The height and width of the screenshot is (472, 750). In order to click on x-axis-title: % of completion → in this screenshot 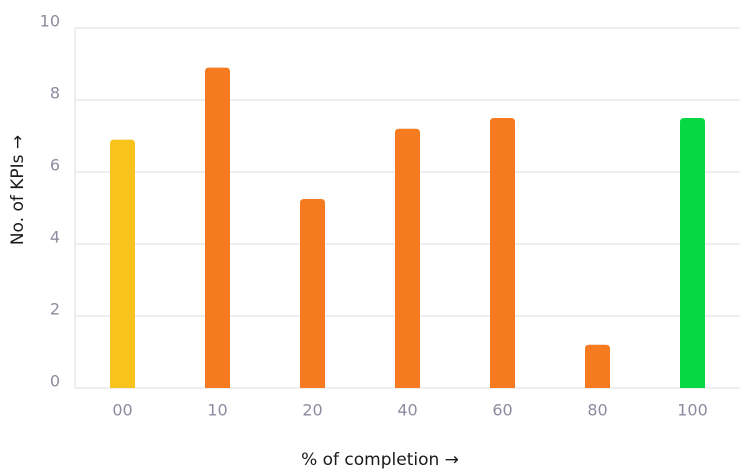, I will do `click(380, 460)`.